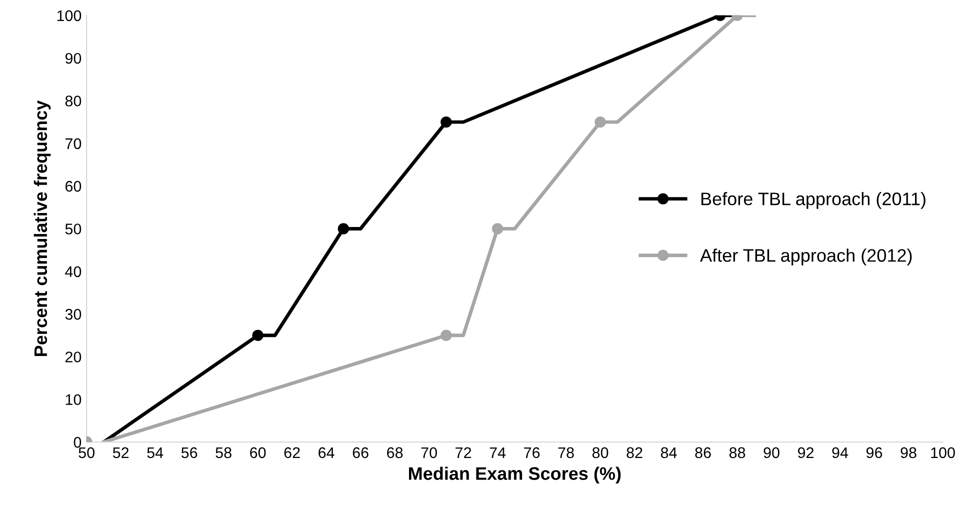 This screenshot has width=962, height=514. What do you see at coordinates (772, 452) in the screenshot?
I see `x-tick-label: 90` at bounding box center [772, 452].